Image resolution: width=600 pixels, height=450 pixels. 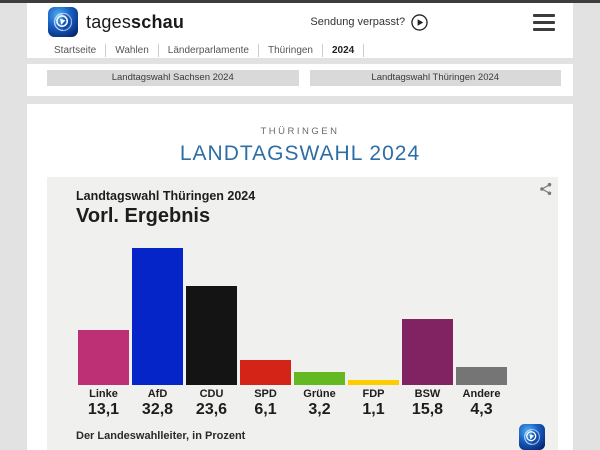 What do you see at coordinates (319, 378) in the screenshot?
I see `bar-grüne` at bounding box center [319, 378].